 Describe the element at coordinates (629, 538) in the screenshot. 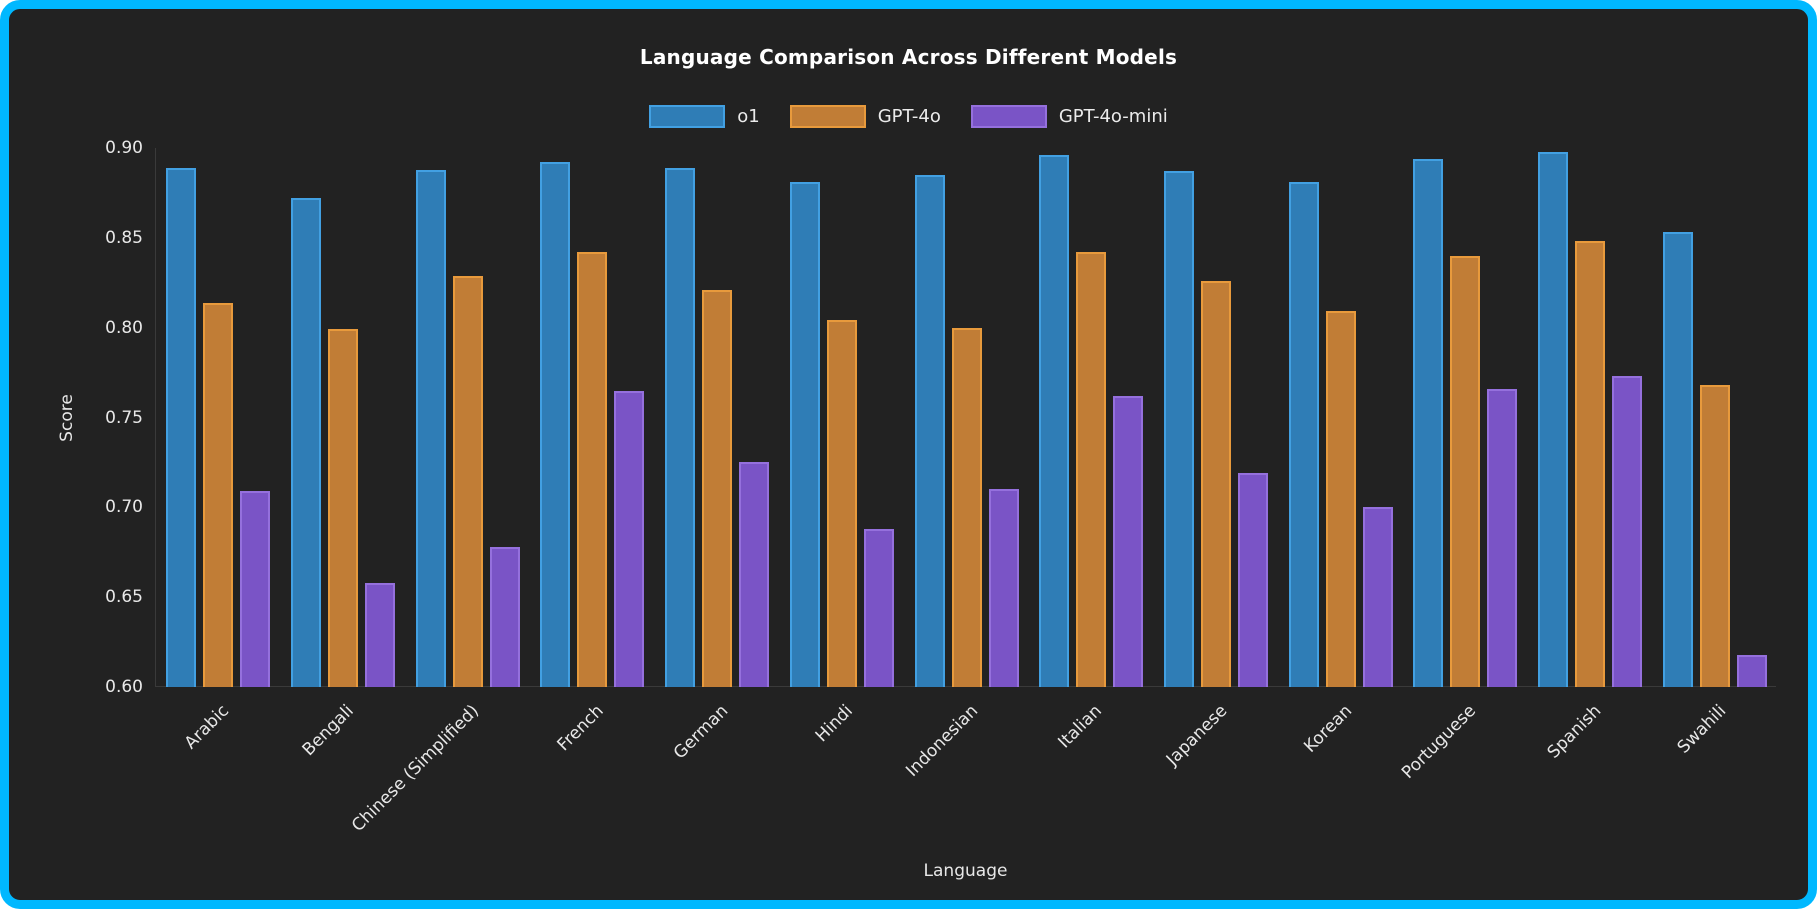

I see `bar-gpt-4o-mini-french` at that location.